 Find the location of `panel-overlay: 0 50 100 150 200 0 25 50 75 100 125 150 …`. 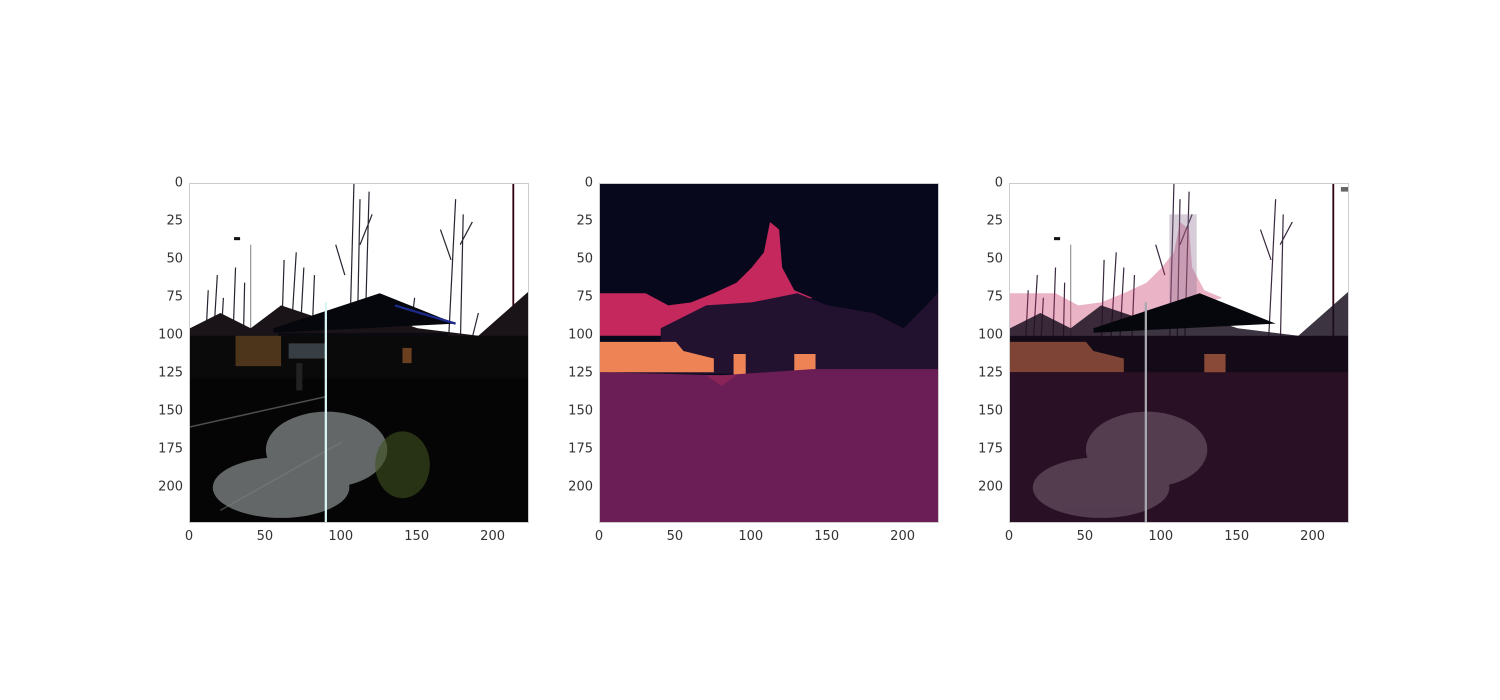

panel-overlay: 0 50 100 150 200 0 25 50 75 100 125 150 … is located at coordinates (1163, 360).